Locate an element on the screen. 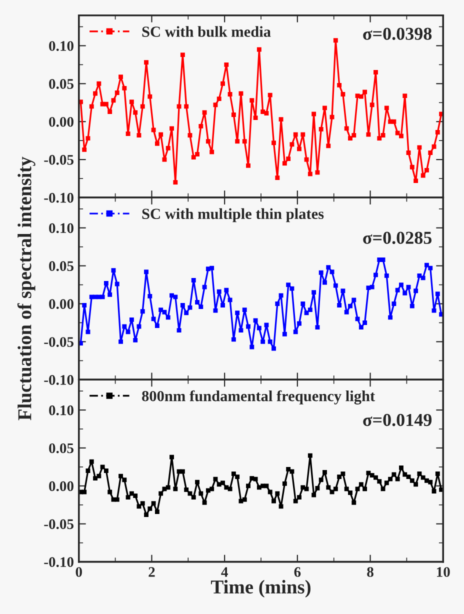  y-axis-title: Fluctuation of spectral intensity is located at coordinates (26, 288).